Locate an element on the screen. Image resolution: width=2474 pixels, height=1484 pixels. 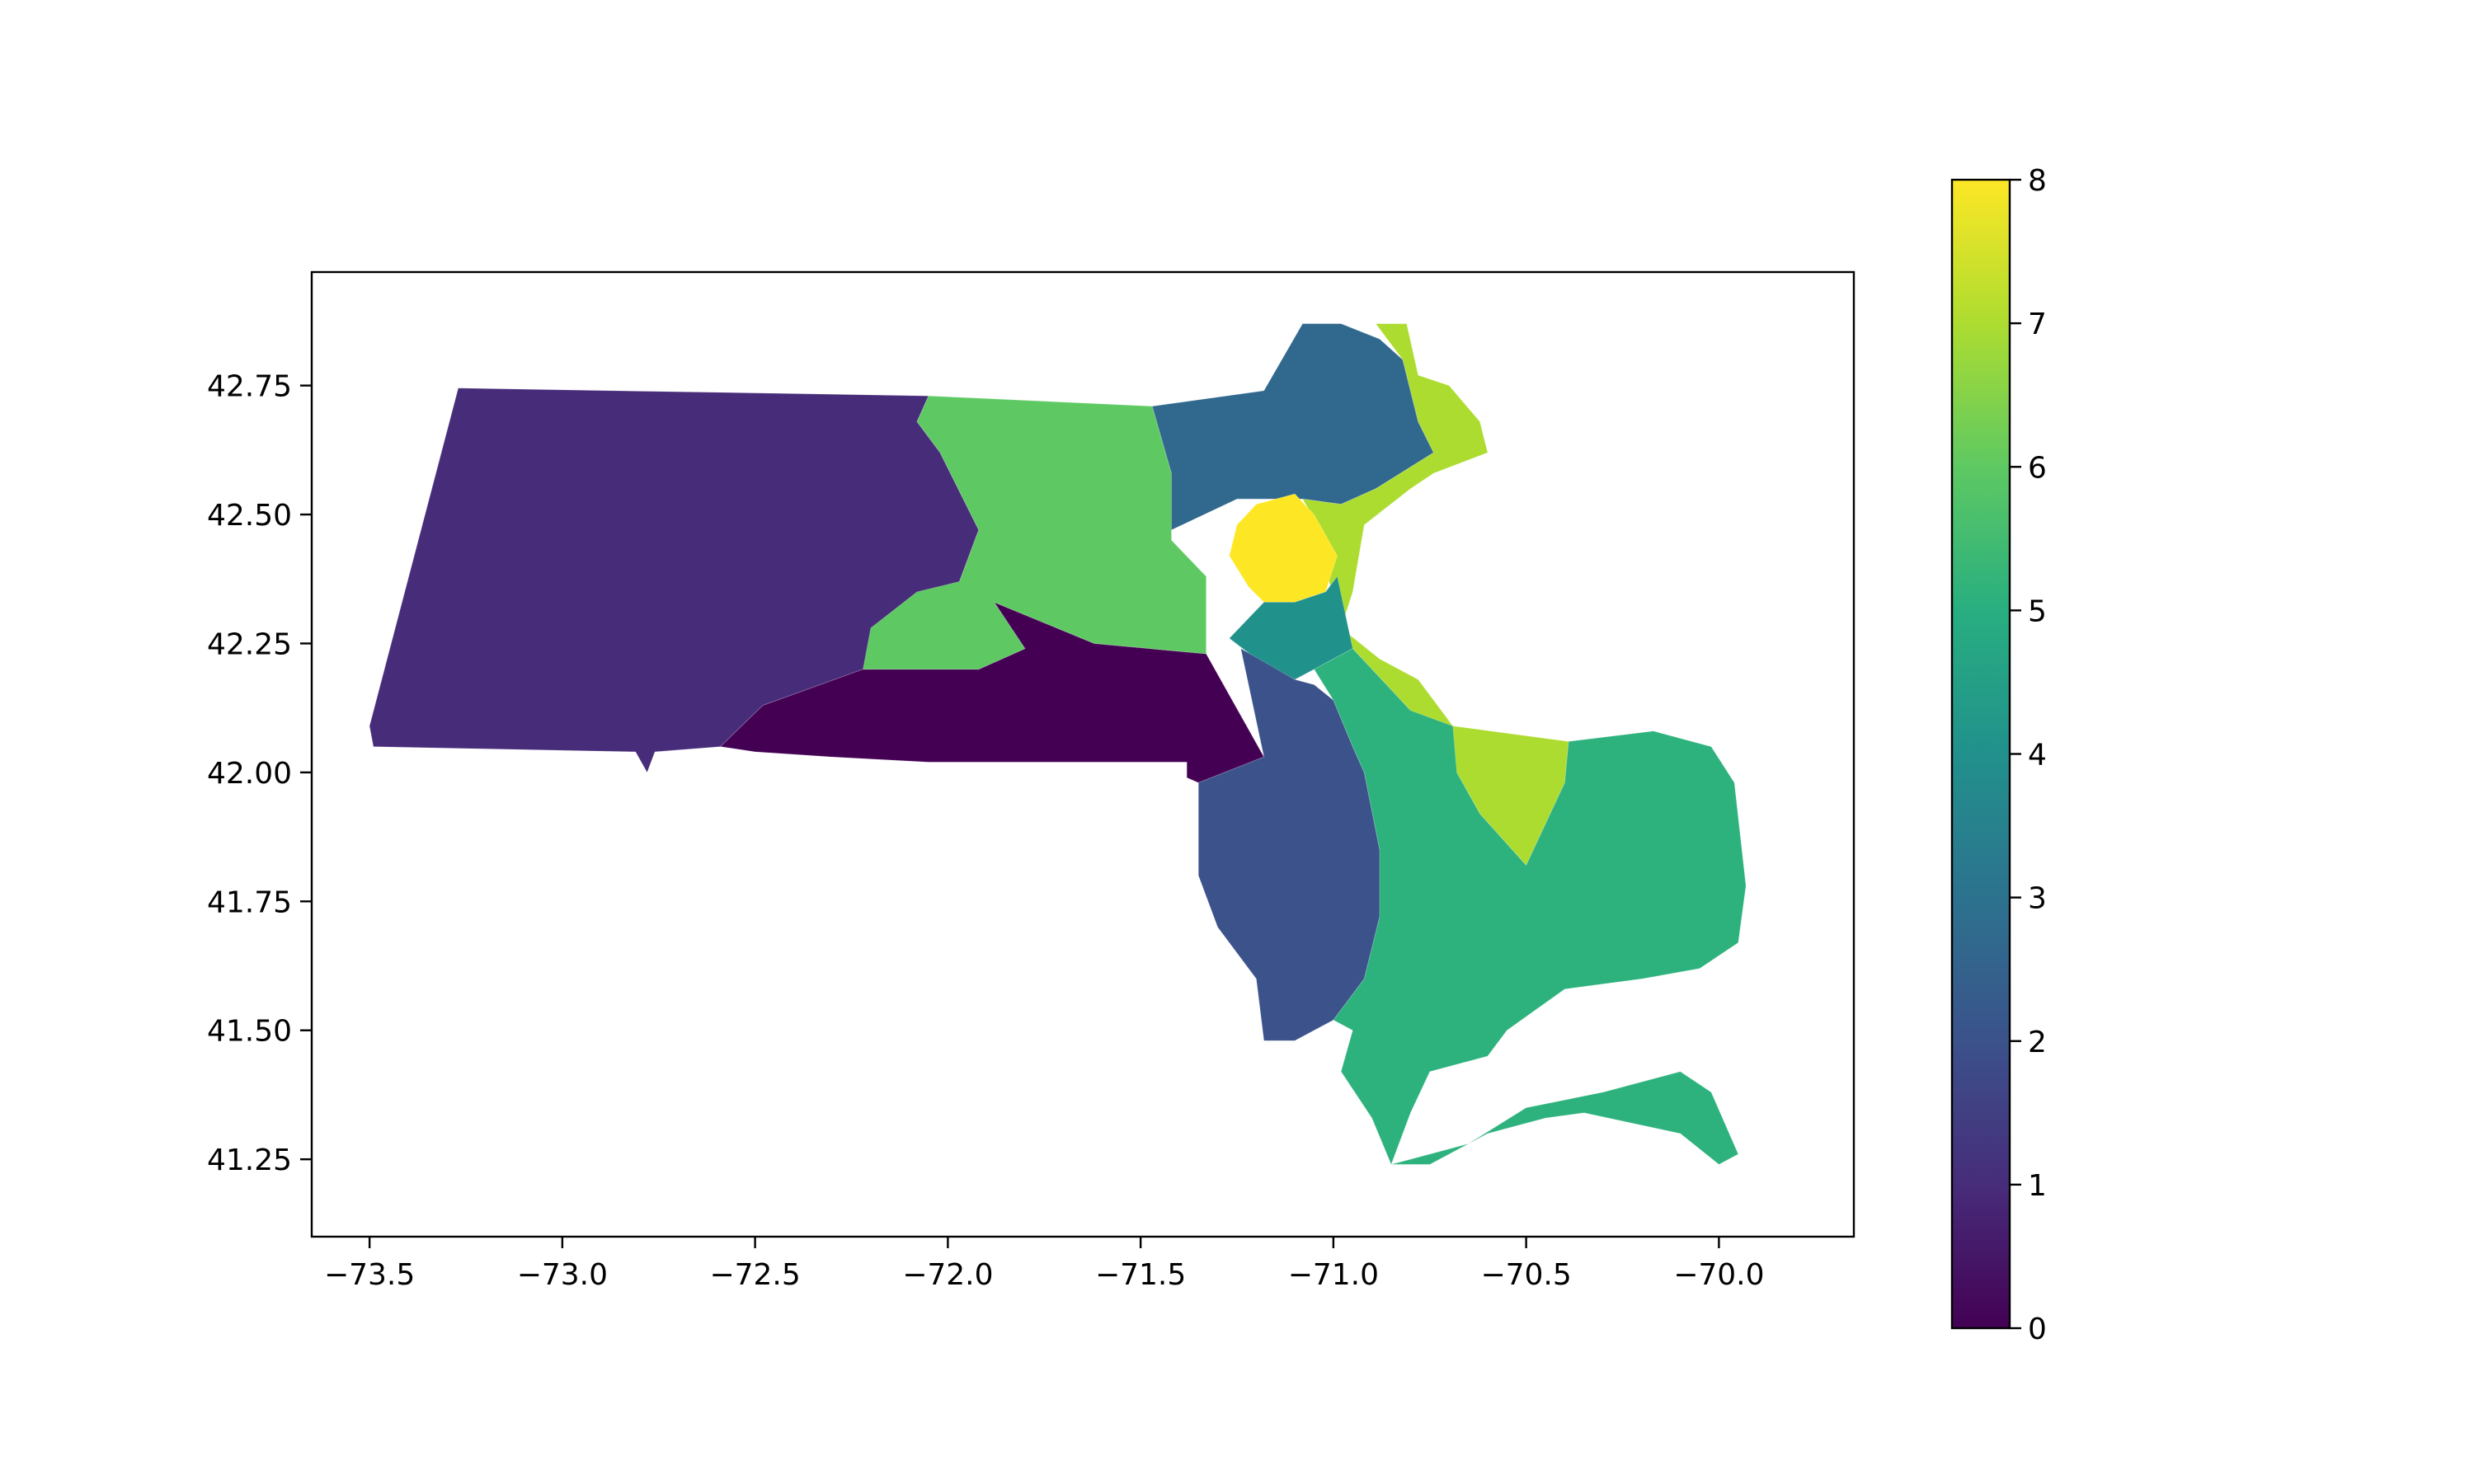
x-axis: −73.5 −73.0 −72.5 −72.0 −71.5 −71.0 −70.5 −70.0 is located at coordinates (1044, 1264).